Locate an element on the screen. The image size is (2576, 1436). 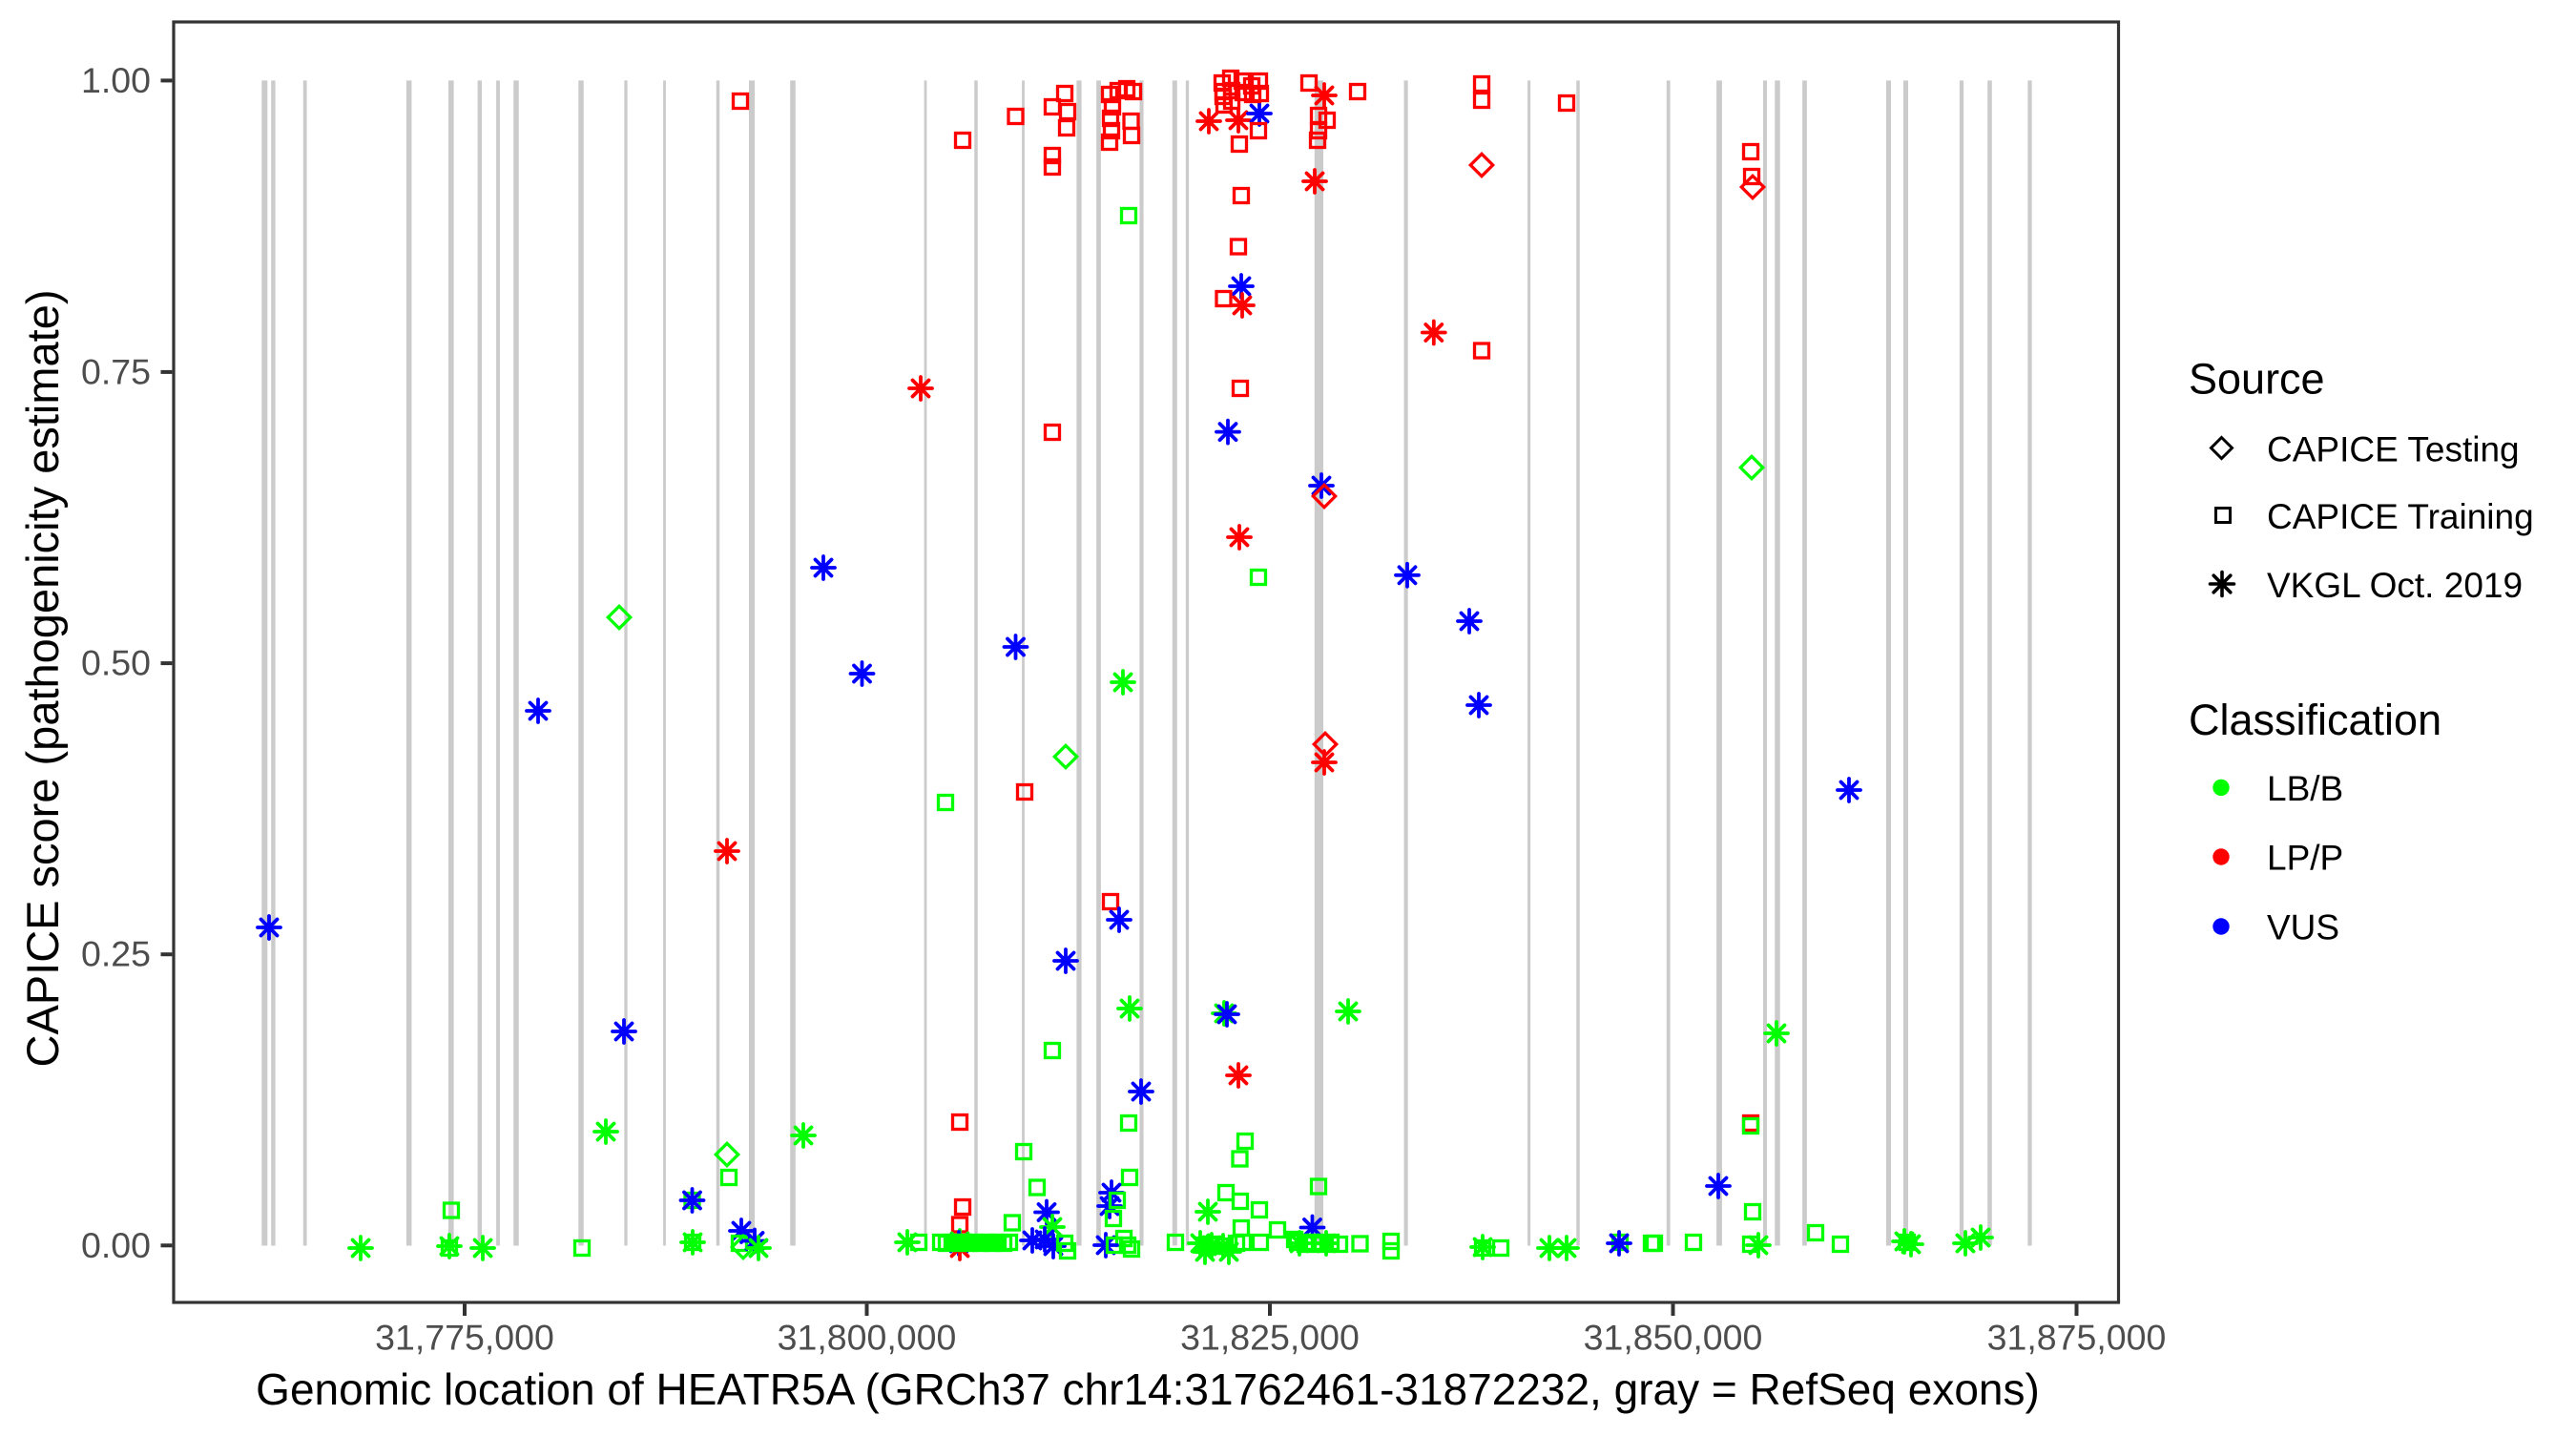
svg-text: Source is located at coordinates (2257, 379).